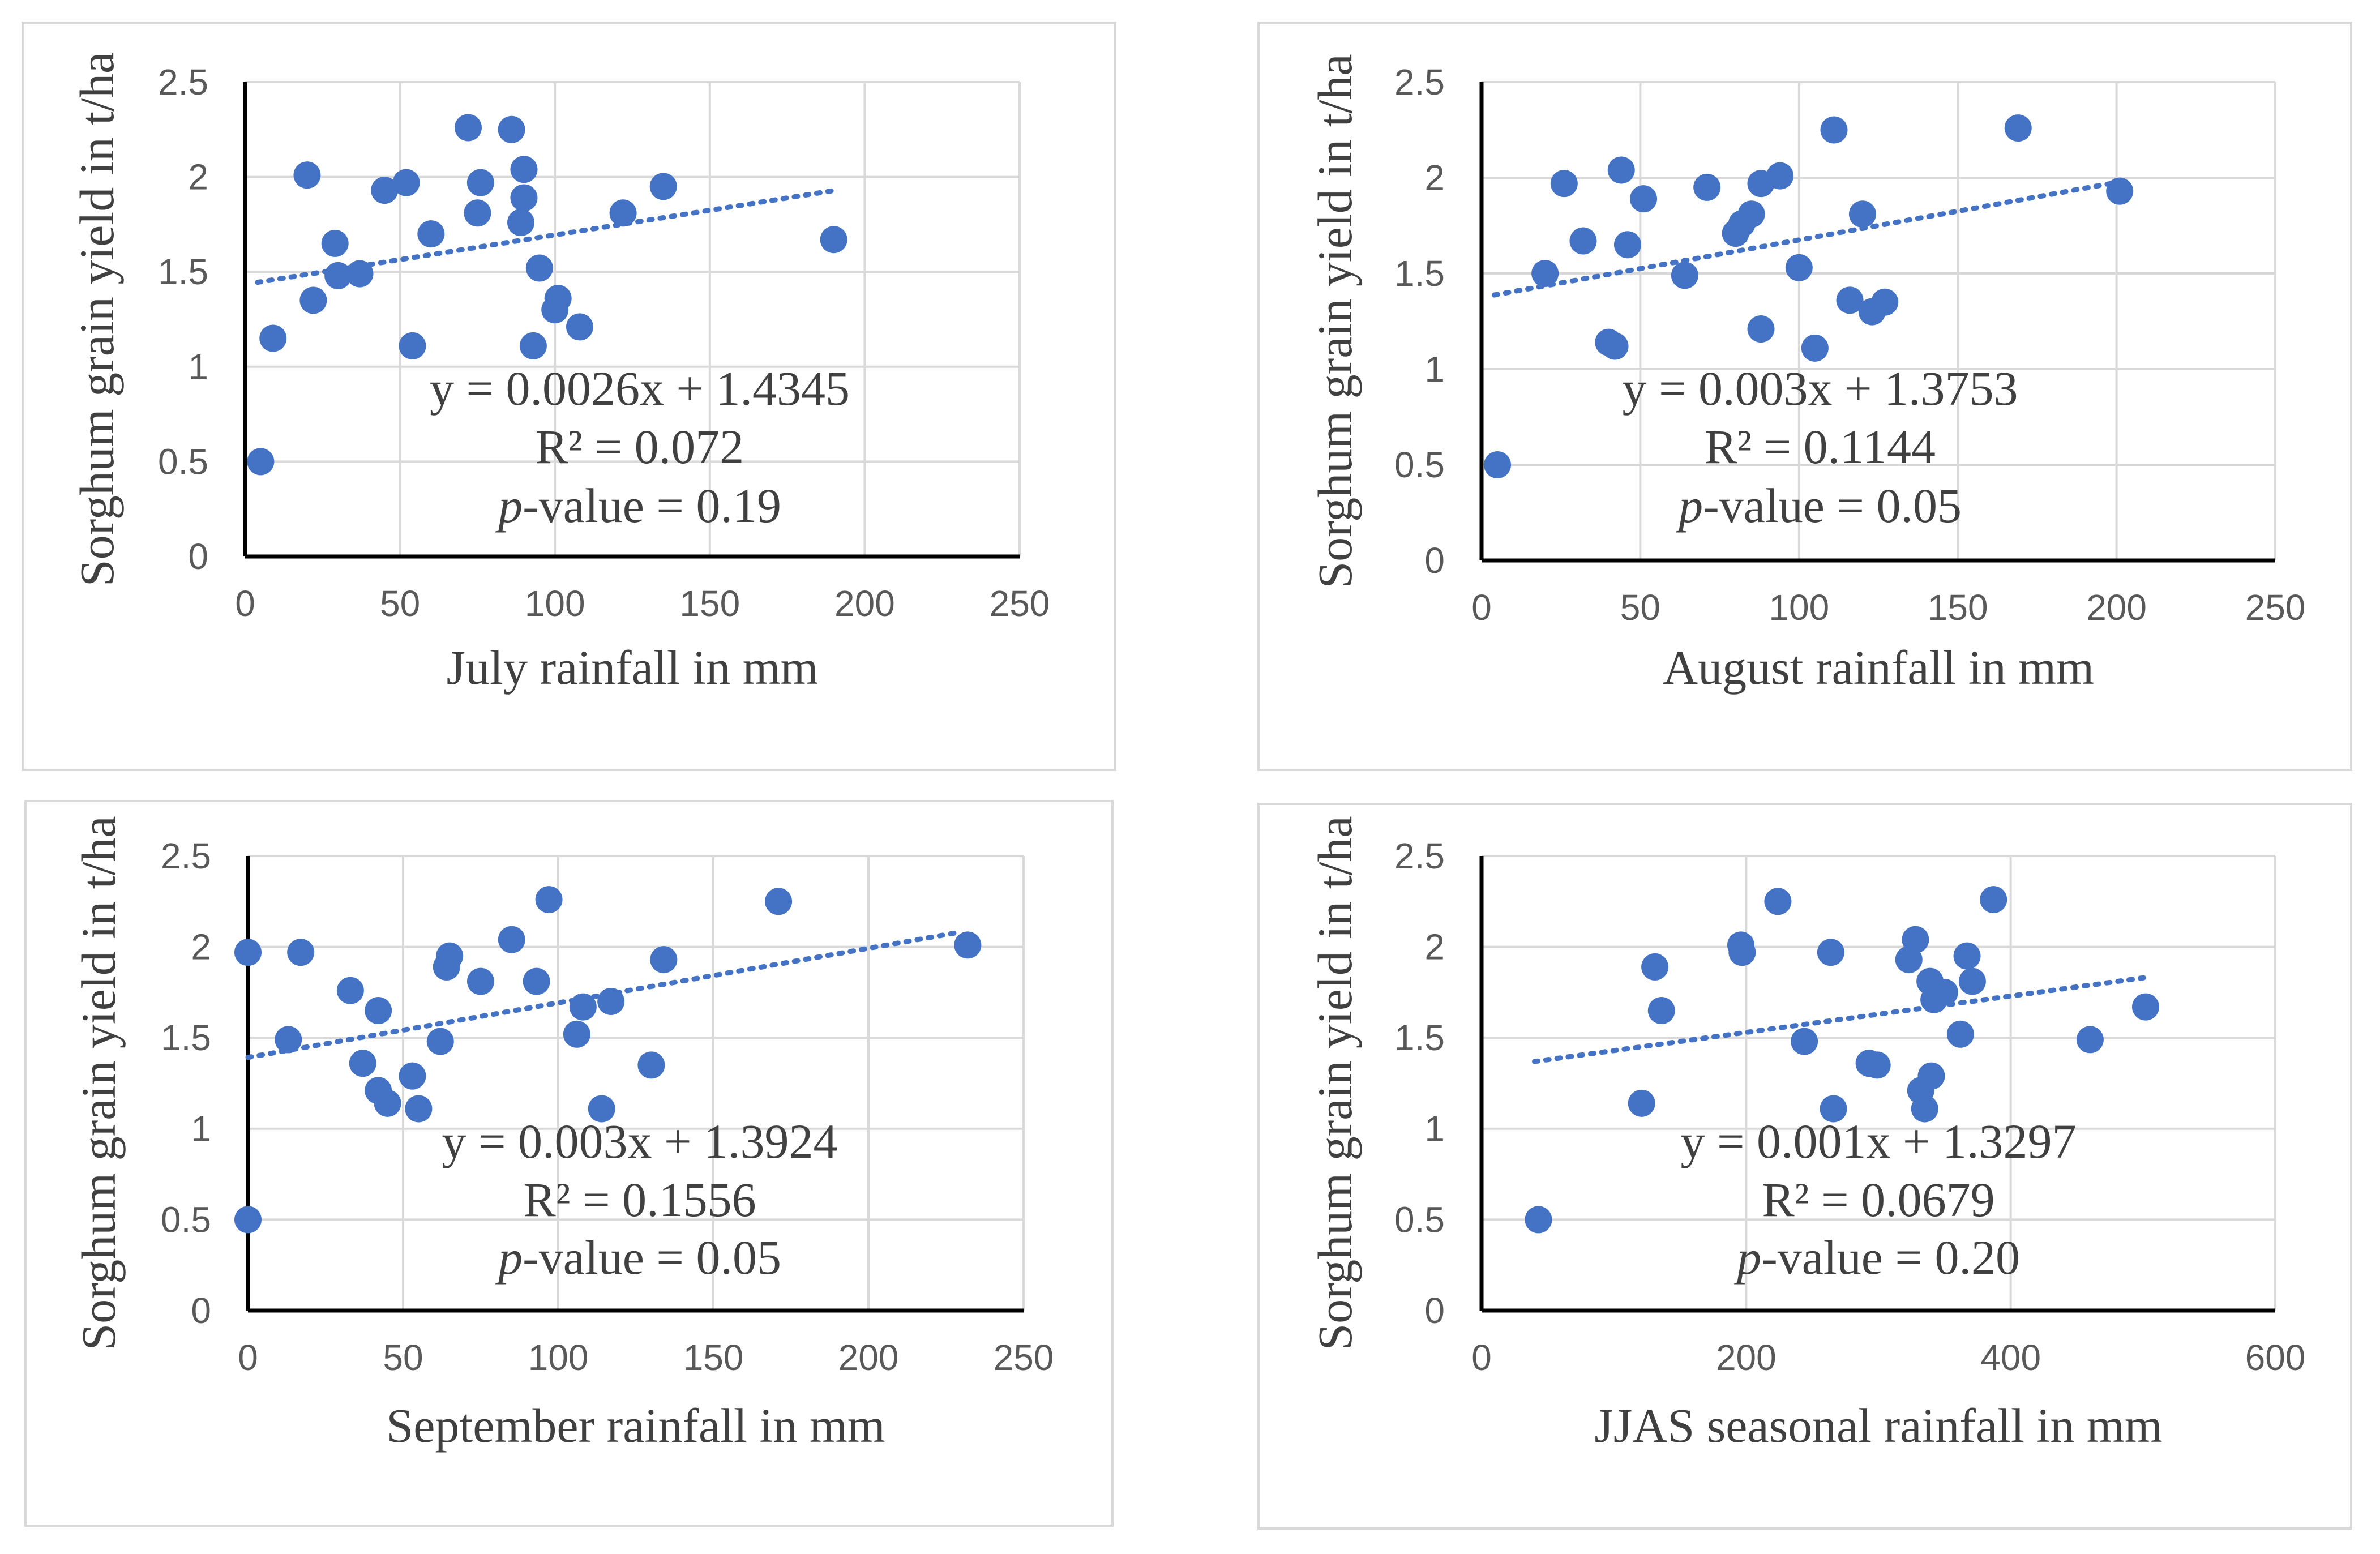  What do you see at coordinates (2010, 1358) in the screenshot?
I see `x-tick-label: 400` at bounding box center [2010, 1358].